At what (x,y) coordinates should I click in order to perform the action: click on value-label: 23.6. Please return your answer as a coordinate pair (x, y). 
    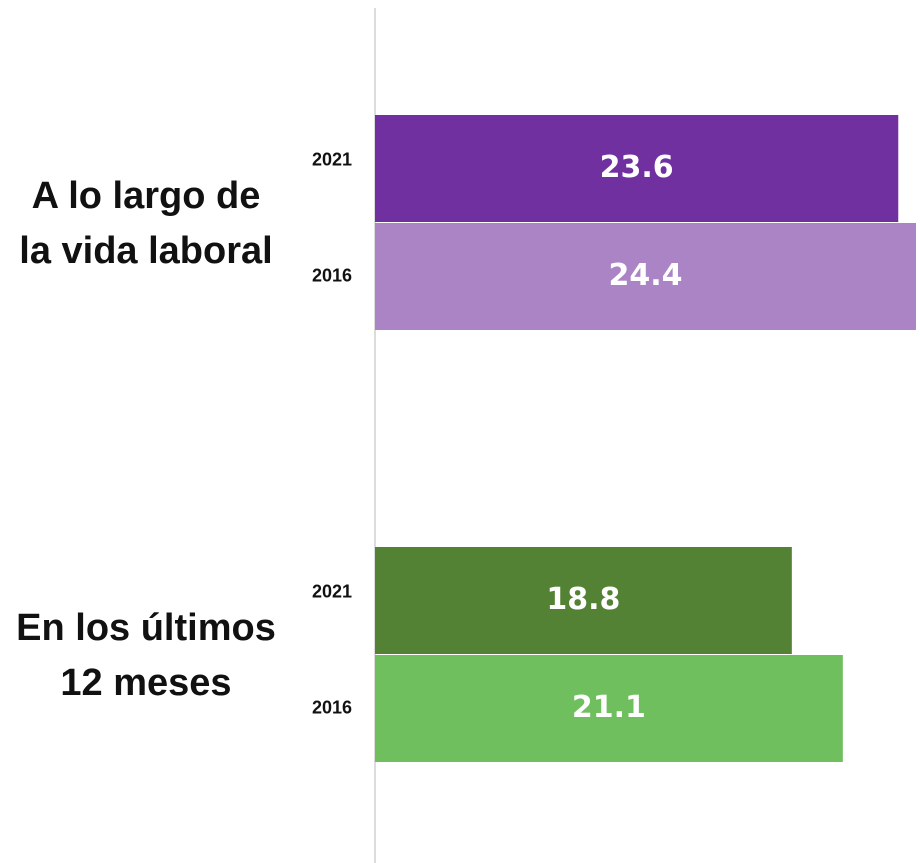
    Looking at the image, I should click on (637, 167).